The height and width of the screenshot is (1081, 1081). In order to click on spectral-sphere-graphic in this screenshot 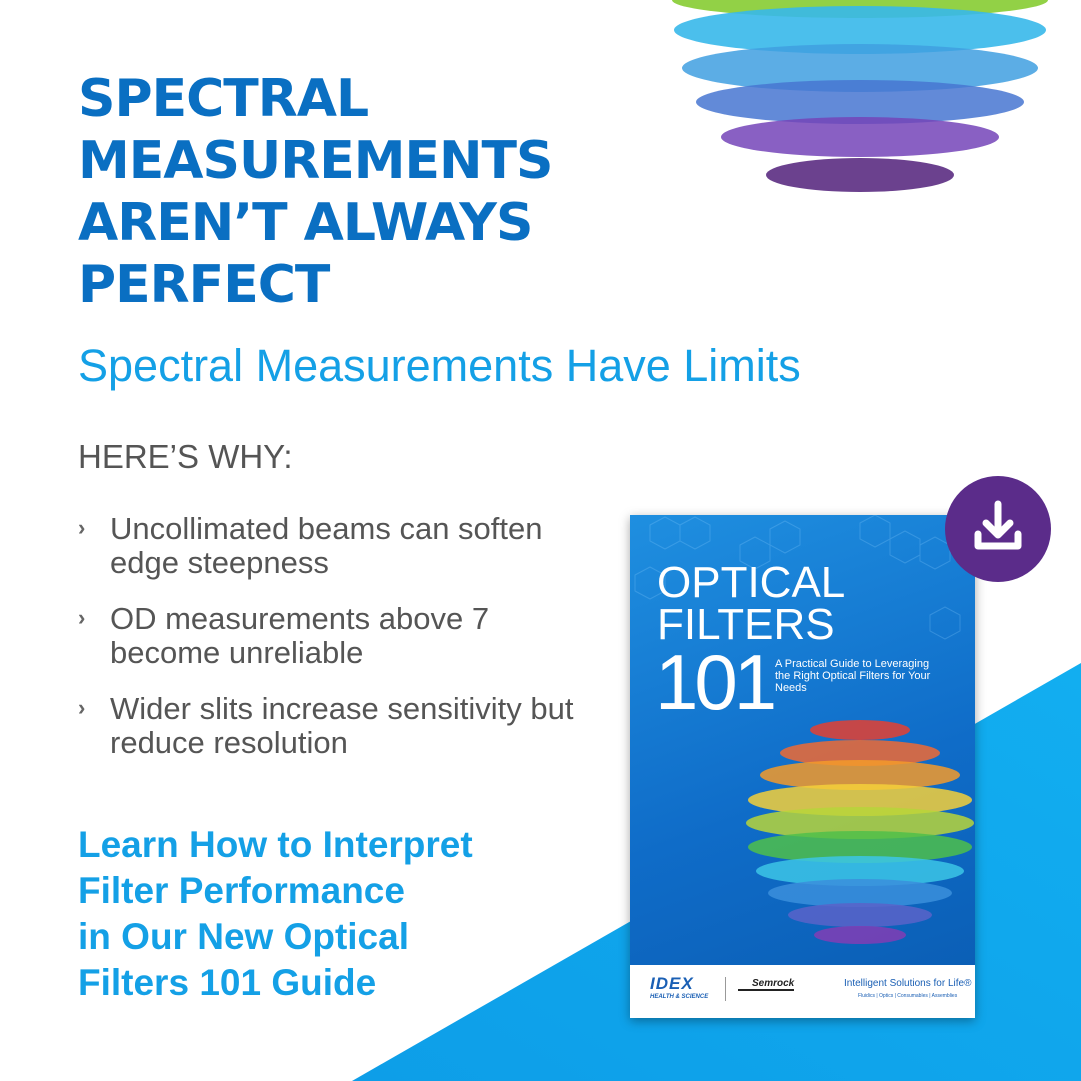, I will do `click(860, 832)`.